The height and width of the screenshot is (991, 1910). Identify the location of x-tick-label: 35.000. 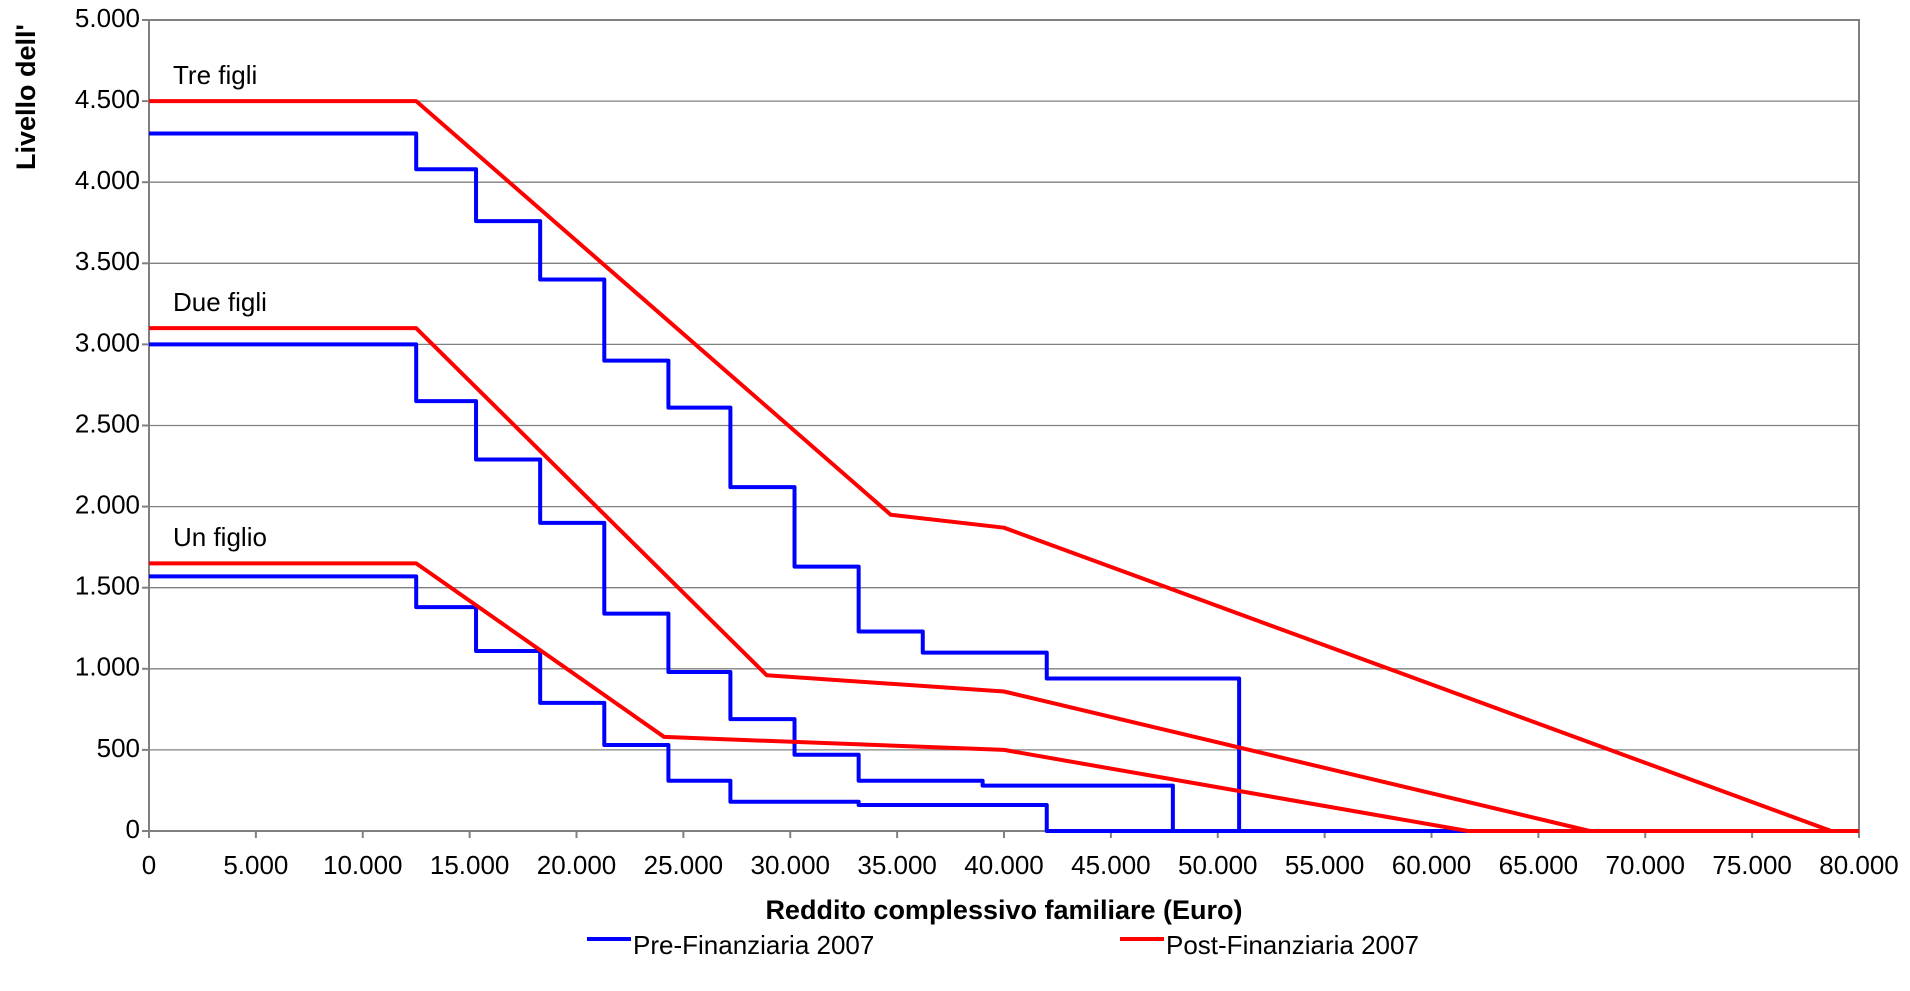
(897, 865).